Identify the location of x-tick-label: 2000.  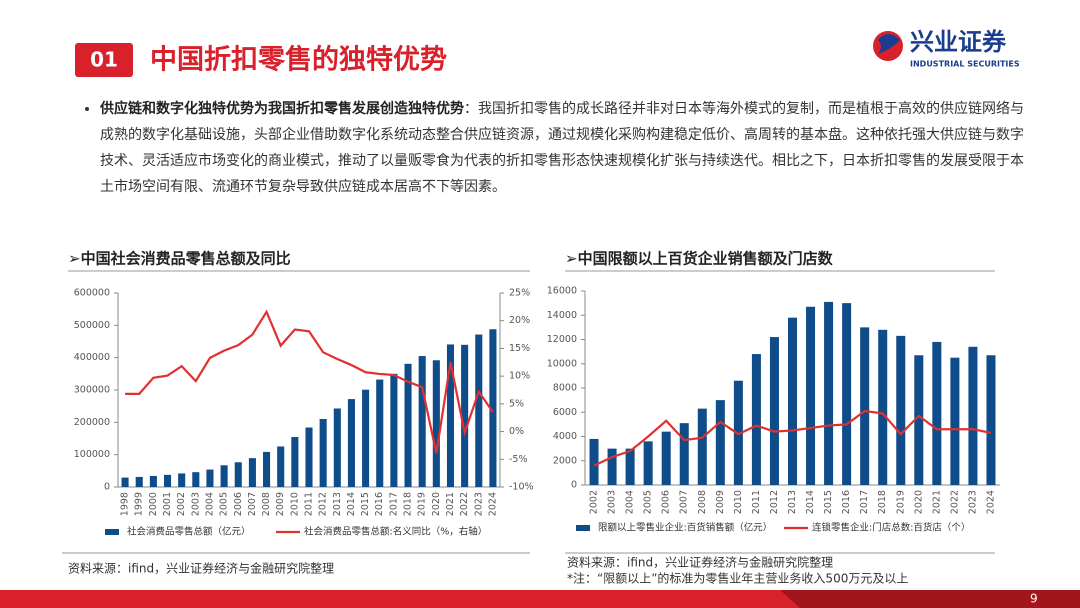
(153, 504).